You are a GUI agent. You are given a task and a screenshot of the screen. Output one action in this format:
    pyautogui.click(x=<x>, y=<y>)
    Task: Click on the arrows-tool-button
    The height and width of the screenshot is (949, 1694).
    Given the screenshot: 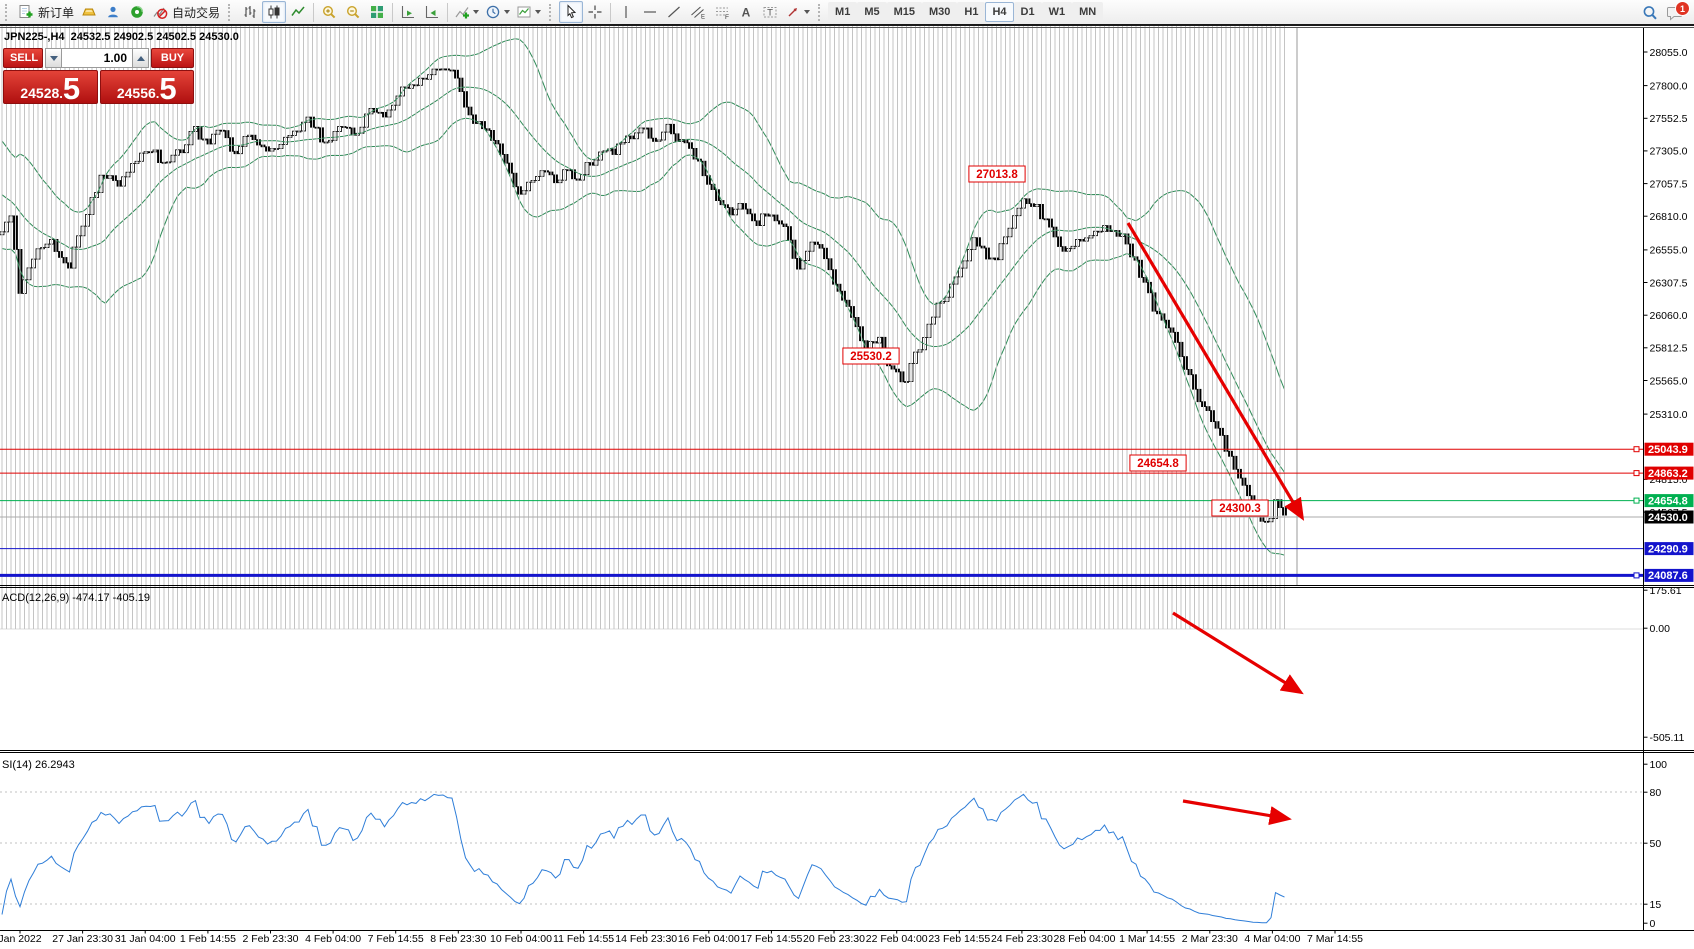 What is the action you would take?
    pyautogui.click(x=797, y=12)
    